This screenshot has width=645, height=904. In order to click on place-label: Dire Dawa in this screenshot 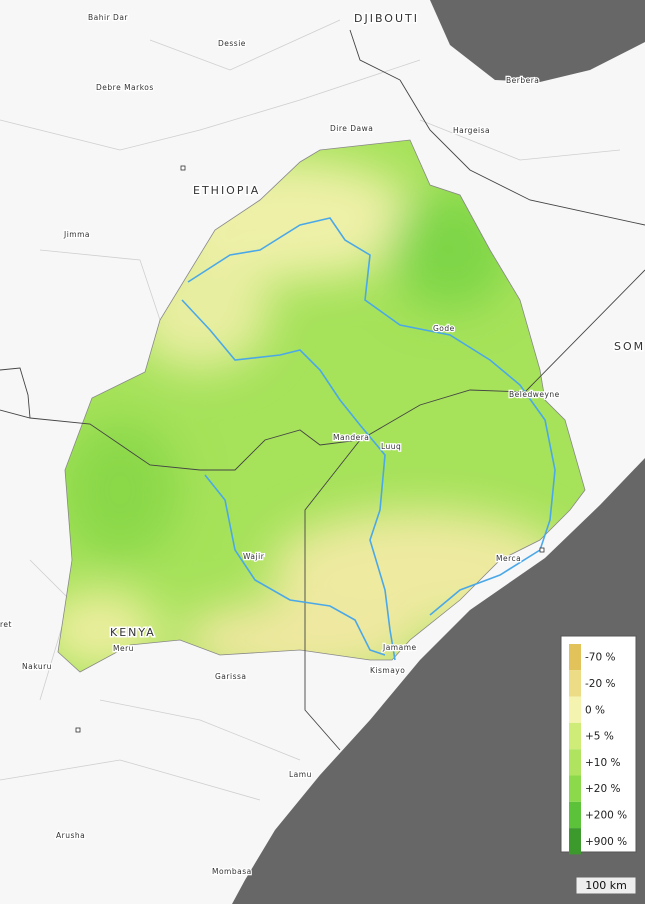, I will do `click(351, 128)`.